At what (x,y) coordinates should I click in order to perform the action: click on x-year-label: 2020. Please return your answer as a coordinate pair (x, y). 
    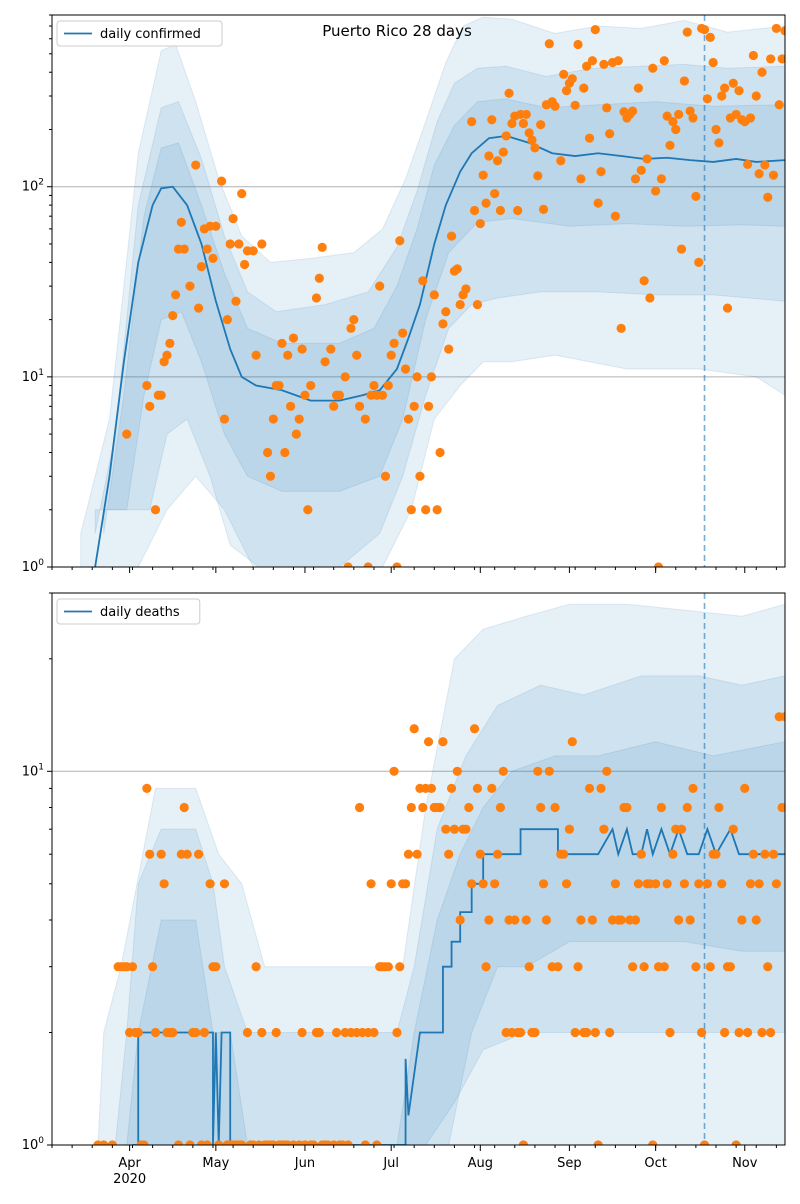
    Looking at the image, I should click on (129, 1179).